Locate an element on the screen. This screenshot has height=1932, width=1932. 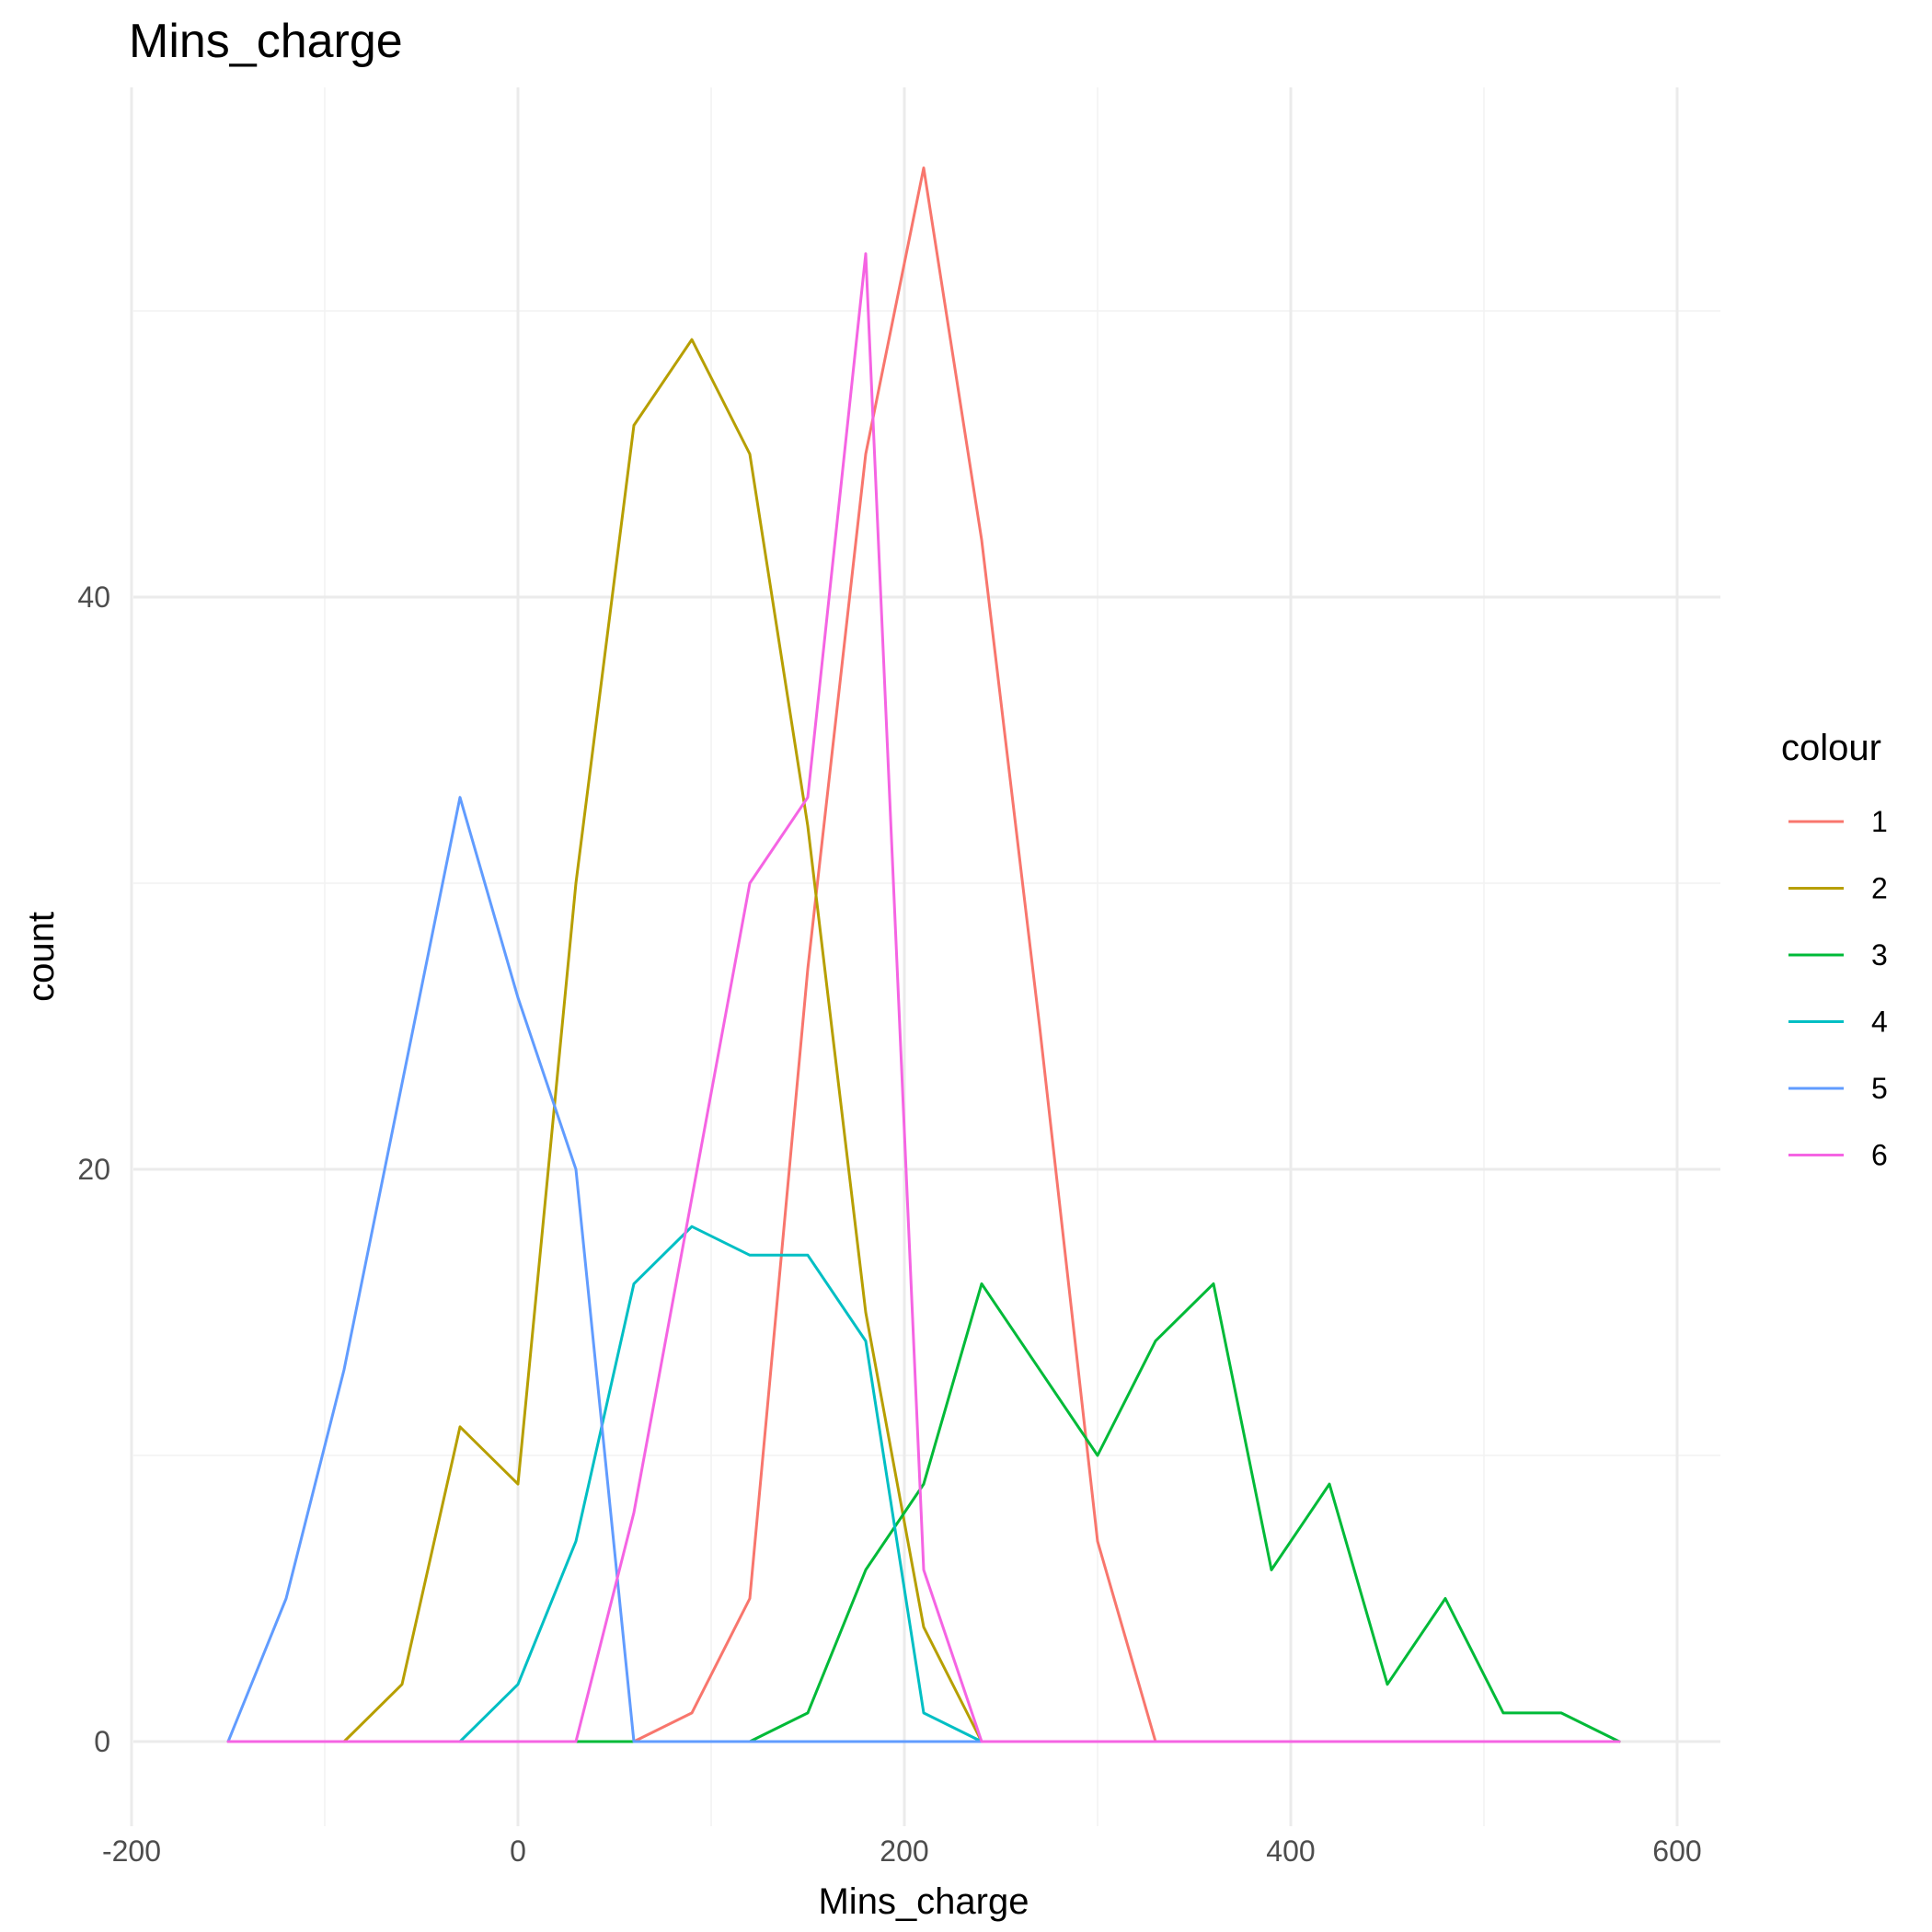
legend-item-3: 3 is located at coordinates (1838, 955).